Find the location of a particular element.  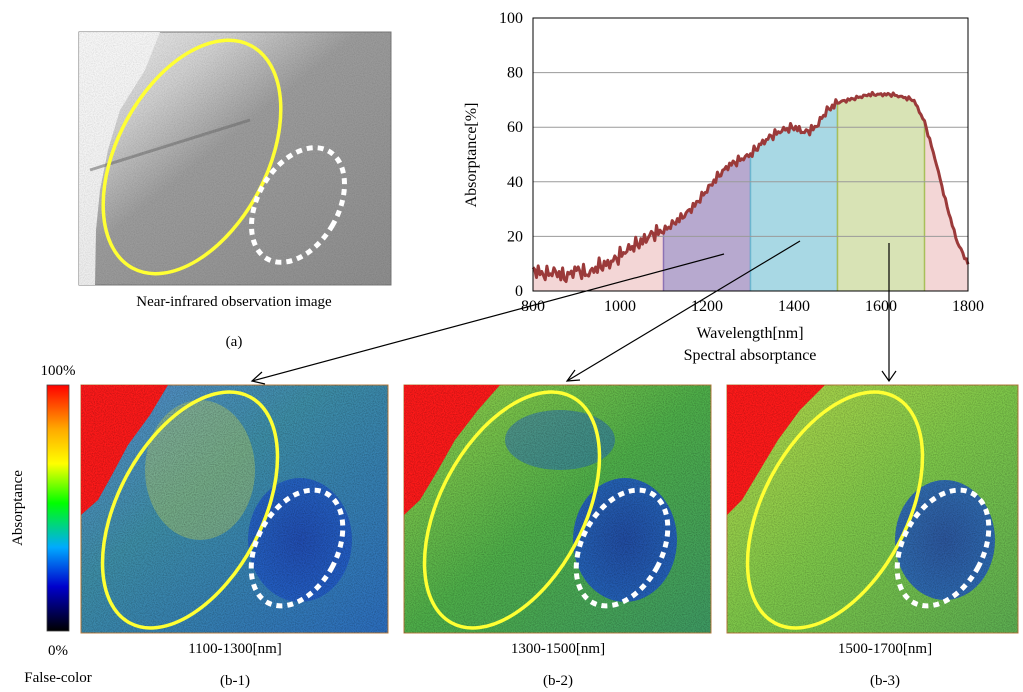

panel-b3-highlight-yellow is located at coordinates (835, 510).